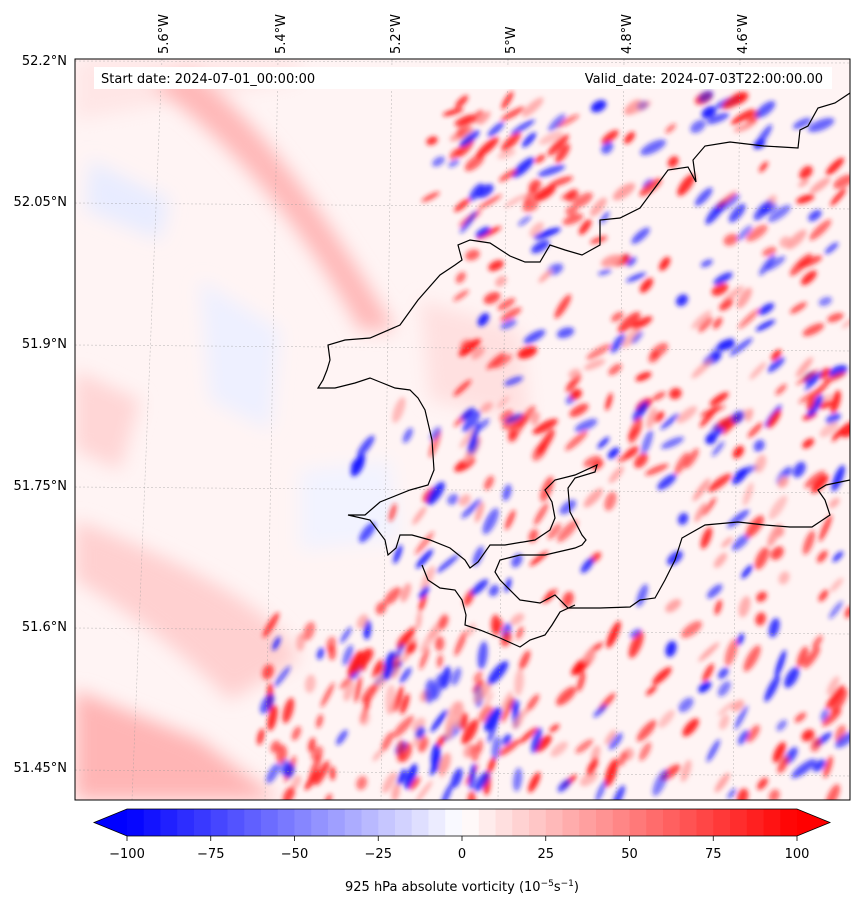 The width and height of the screenshot is (859, 908). I want to click on colorbar-label-main: 925 hPa absolute vorticity (10, so click(443, 887).